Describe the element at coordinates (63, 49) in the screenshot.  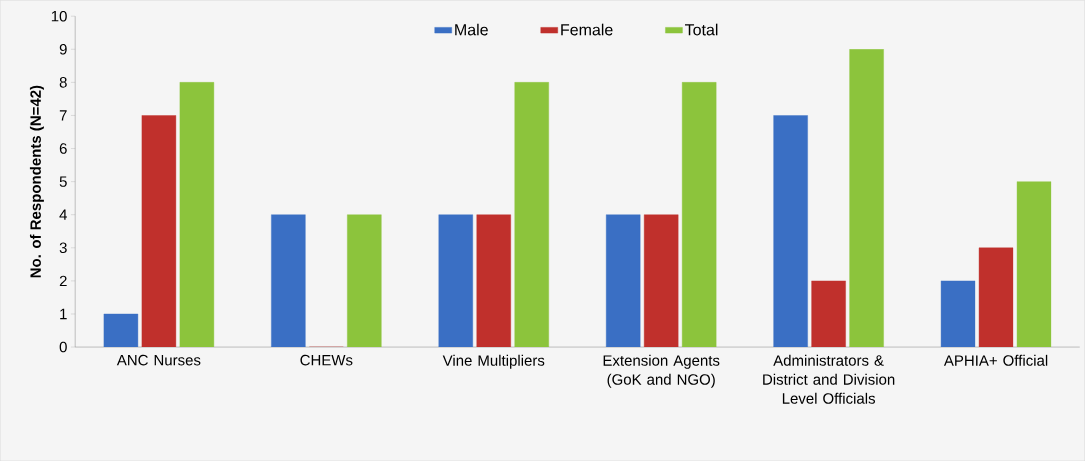
I see `y-tick-label: 9` at that location.